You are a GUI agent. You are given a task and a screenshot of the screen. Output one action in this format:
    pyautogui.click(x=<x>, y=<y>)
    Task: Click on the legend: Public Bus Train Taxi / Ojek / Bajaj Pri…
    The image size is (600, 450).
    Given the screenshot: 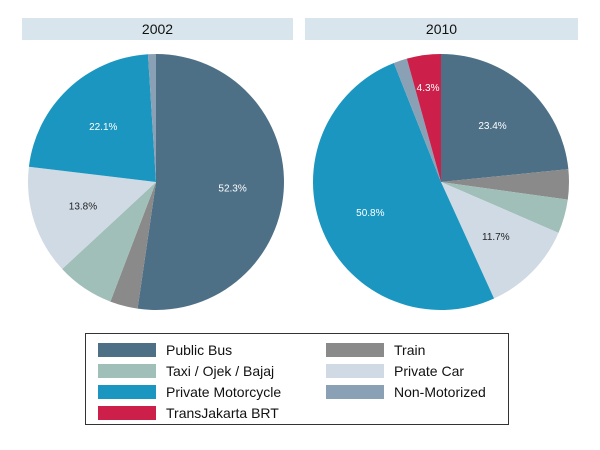 What is the action you would take?
    pyautogui.click(x=297, y=379)
    